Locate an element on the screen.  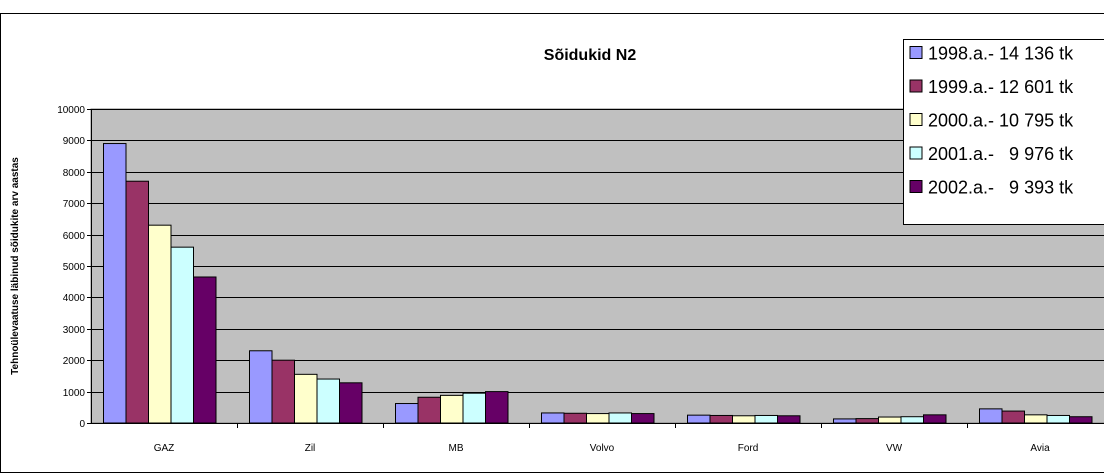
legend-label: 2002.a.- 9 393 tk is located at coordinates (1001, 188).